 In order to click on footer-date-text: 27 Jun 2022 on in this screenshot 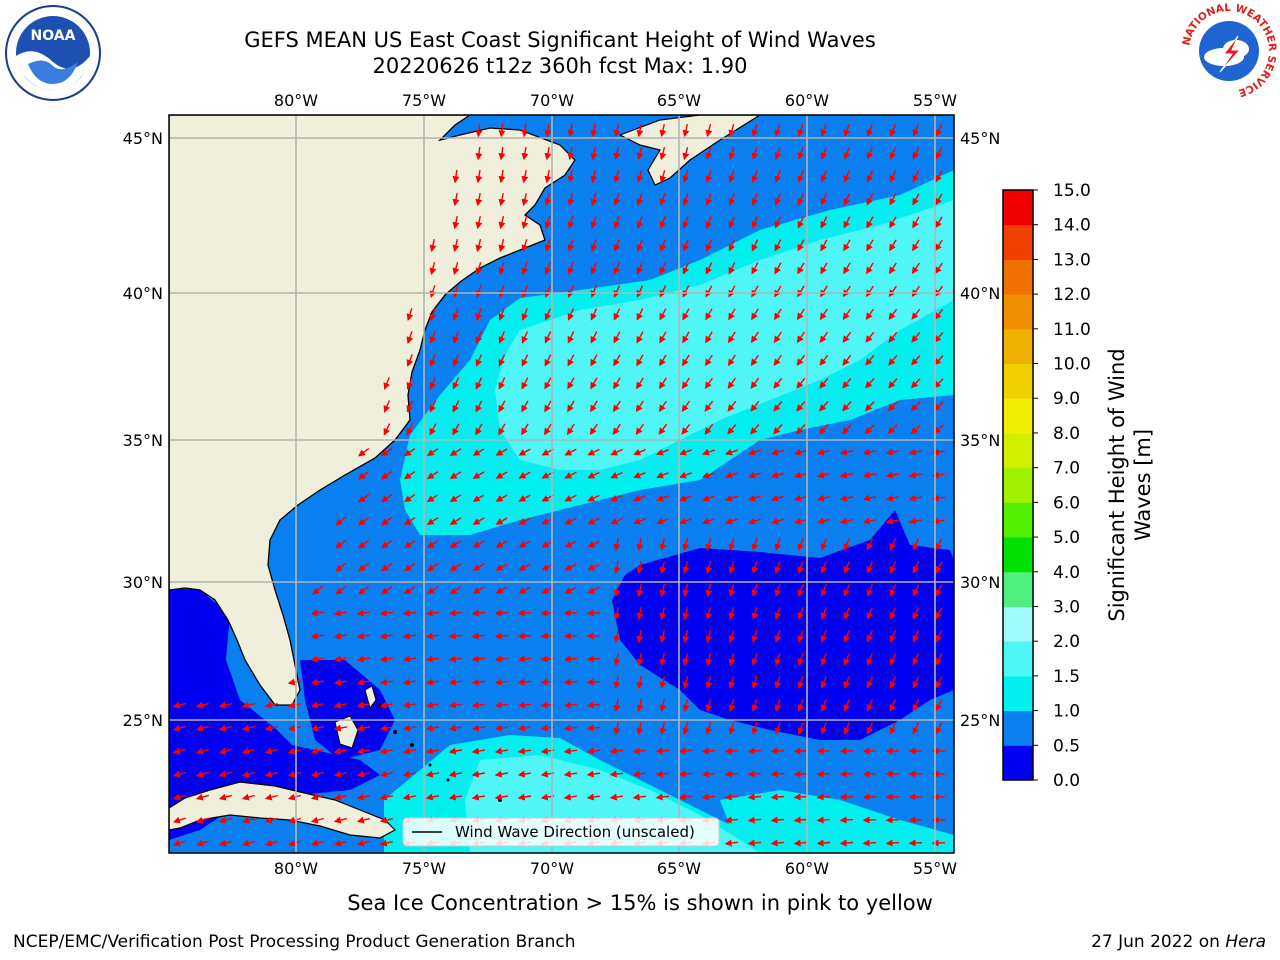, I will do `click(1158, 942)`.